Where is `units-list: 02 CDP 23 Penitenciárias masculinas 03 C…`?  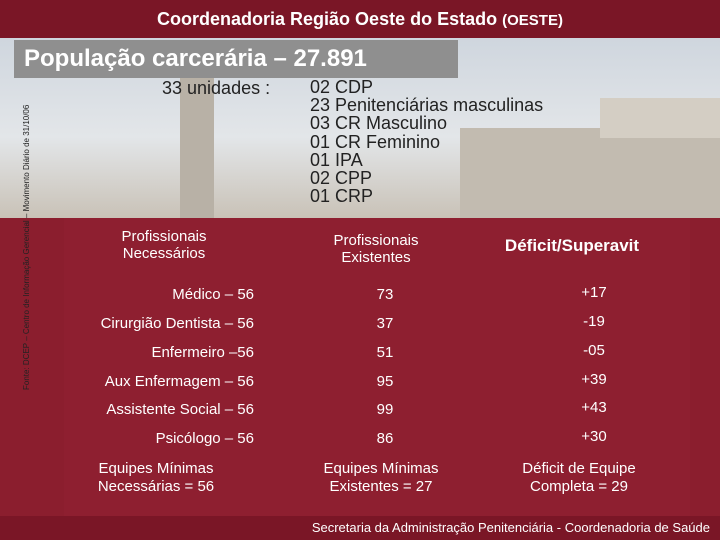
units-list: 02 CDP 23 Penitenciárias masculinas 03 C… is located at coordinates (427, 142).